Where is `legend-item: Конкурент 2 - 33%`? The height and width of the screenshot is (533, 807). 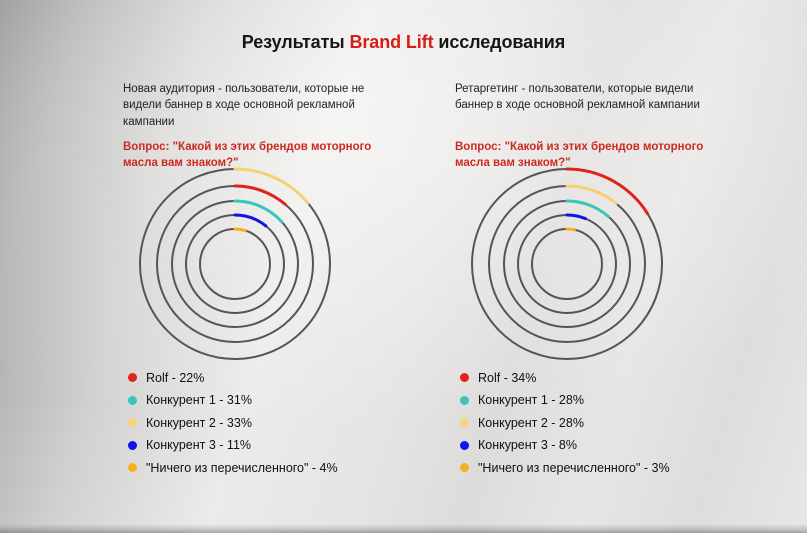 legend-item: Конкурент 2 - 33% is located at coordinates (233, 422).